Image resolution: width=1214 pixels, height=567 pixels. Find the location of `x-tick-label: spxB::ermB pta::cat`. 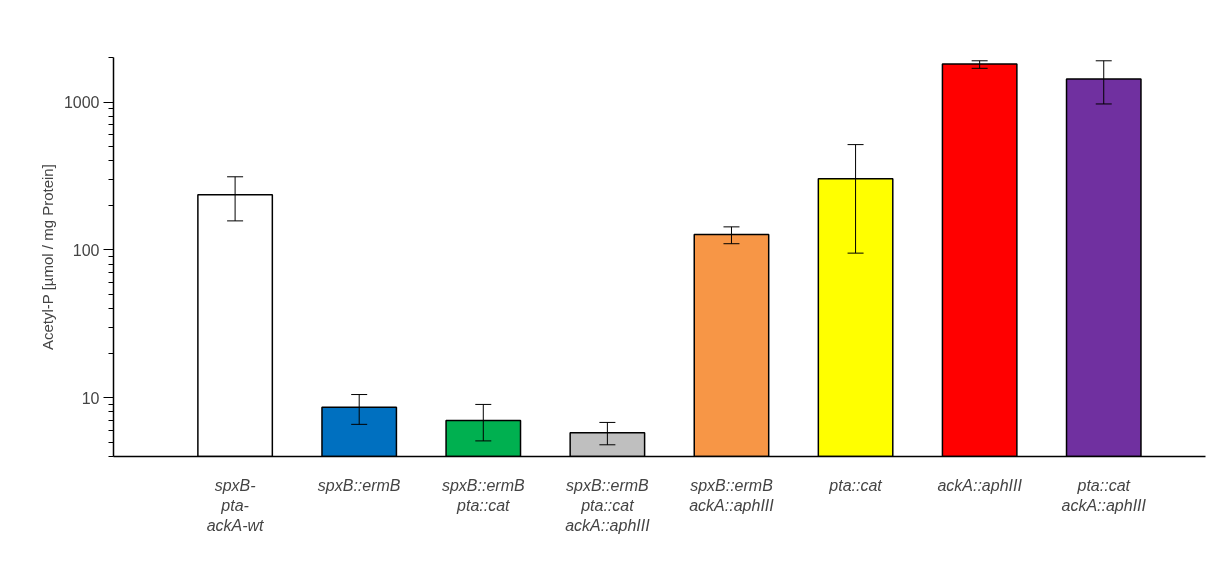

x-tick-label: spxB::ermB pta::cat is located at coordinates (483, 495).